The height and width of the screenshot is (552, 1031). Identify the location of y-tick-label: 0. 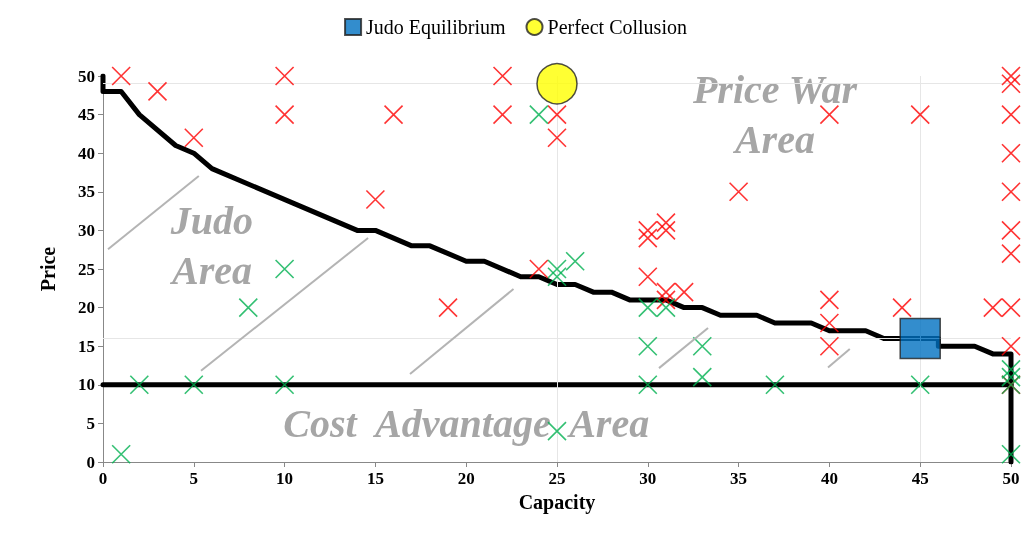
(90, 462).